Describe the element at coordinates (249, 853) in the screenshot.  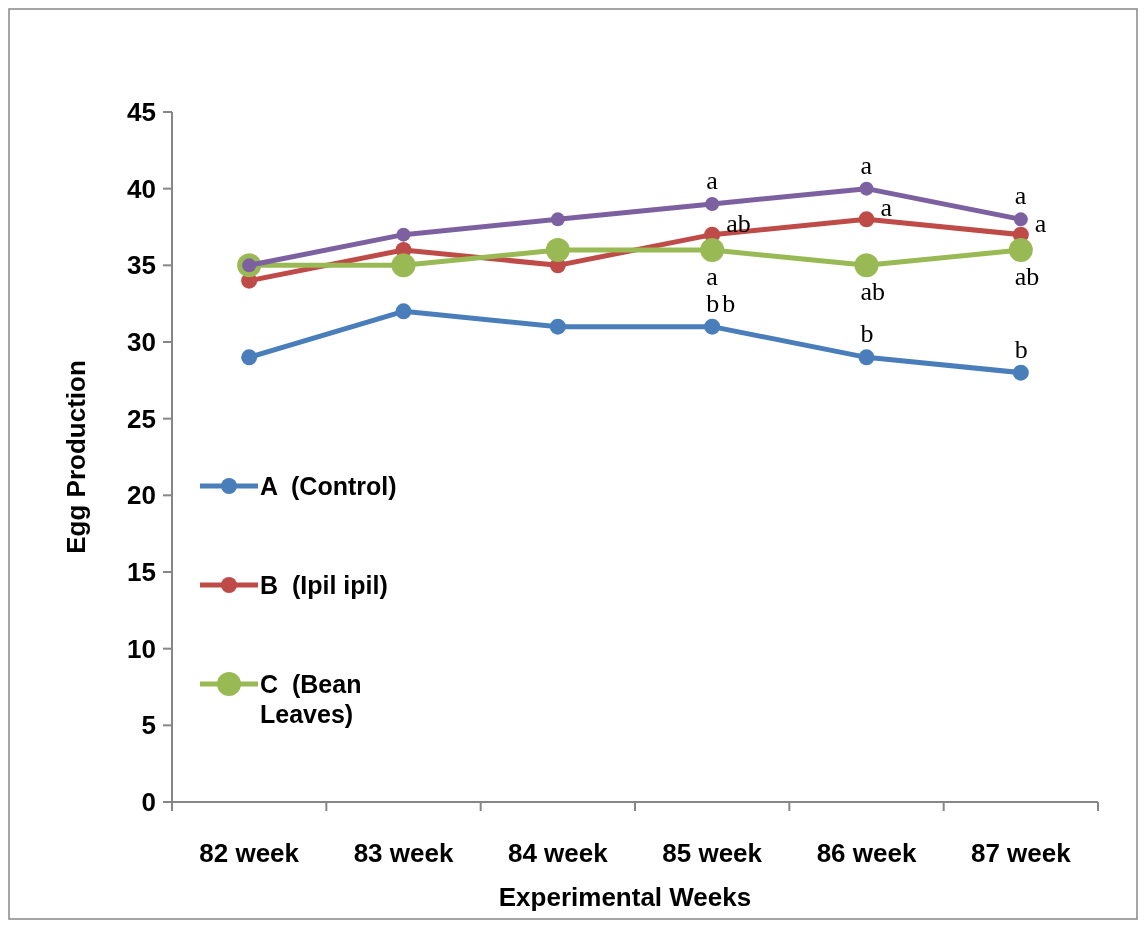
I see `x-tick-label: 82 week` at that location.